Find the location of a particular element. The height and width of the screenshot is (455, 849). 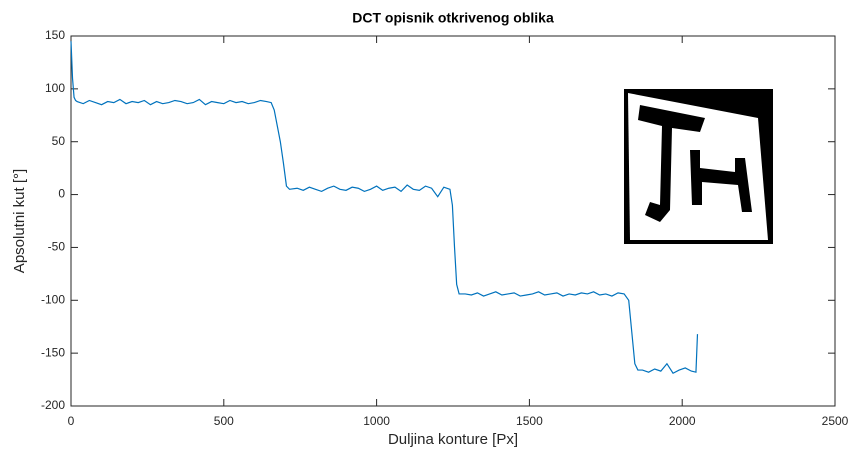

x-axis-label: Duljina konture [Px] is located at coordinates (453, 439).